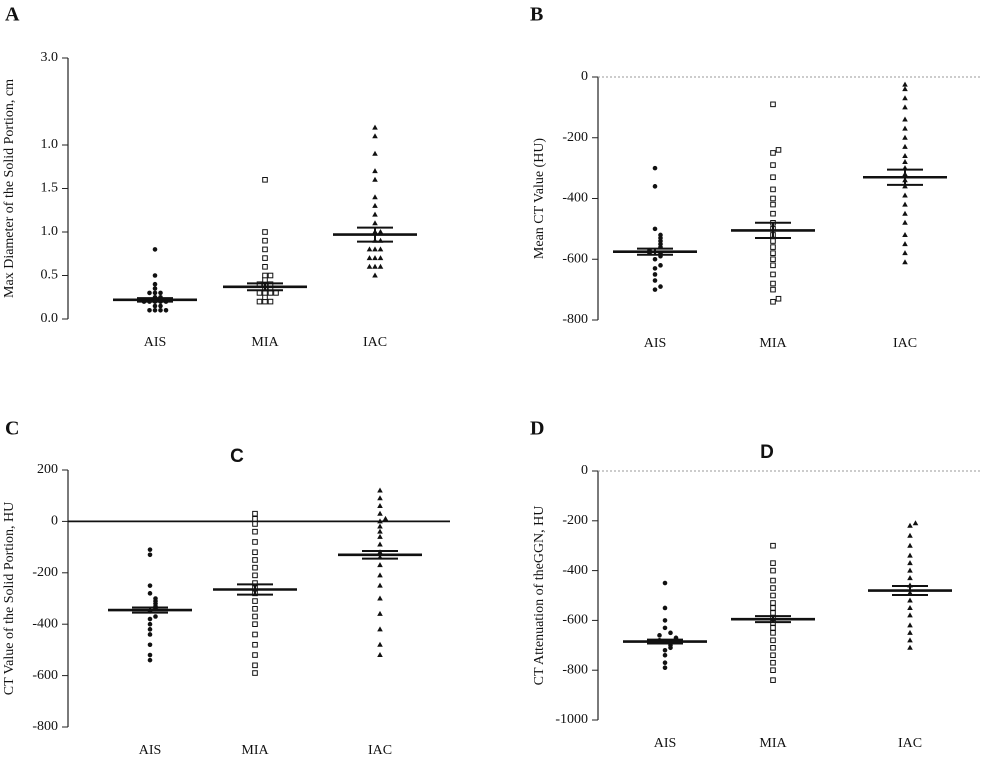 This screenshot has width=1000, height=760. Describe the element at coordinates (536, 15) in the screenshot. I see `panel-label: B` at that location.